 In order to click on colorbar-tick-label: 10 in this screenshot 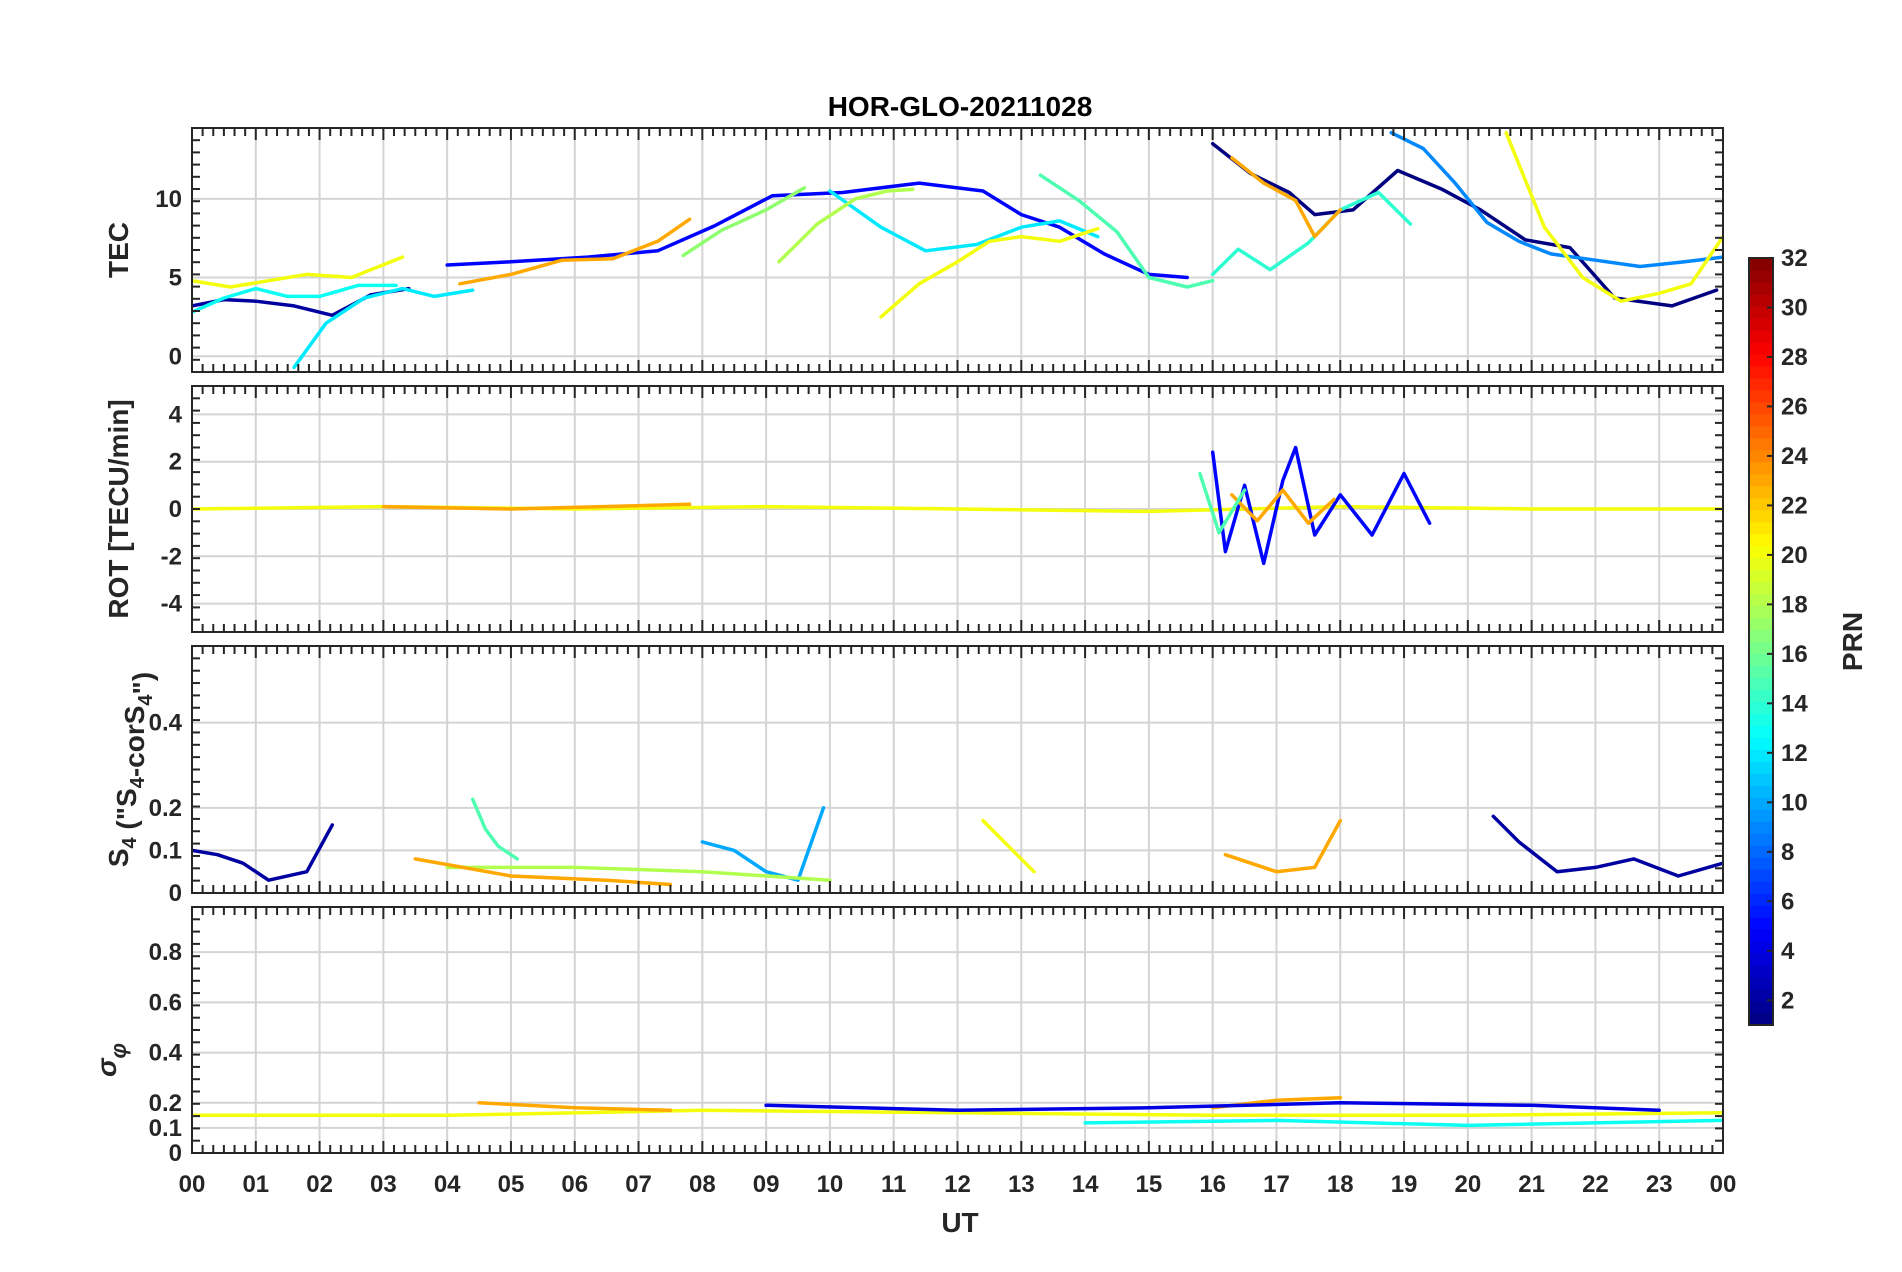, I will do `click(1794, 802)`.